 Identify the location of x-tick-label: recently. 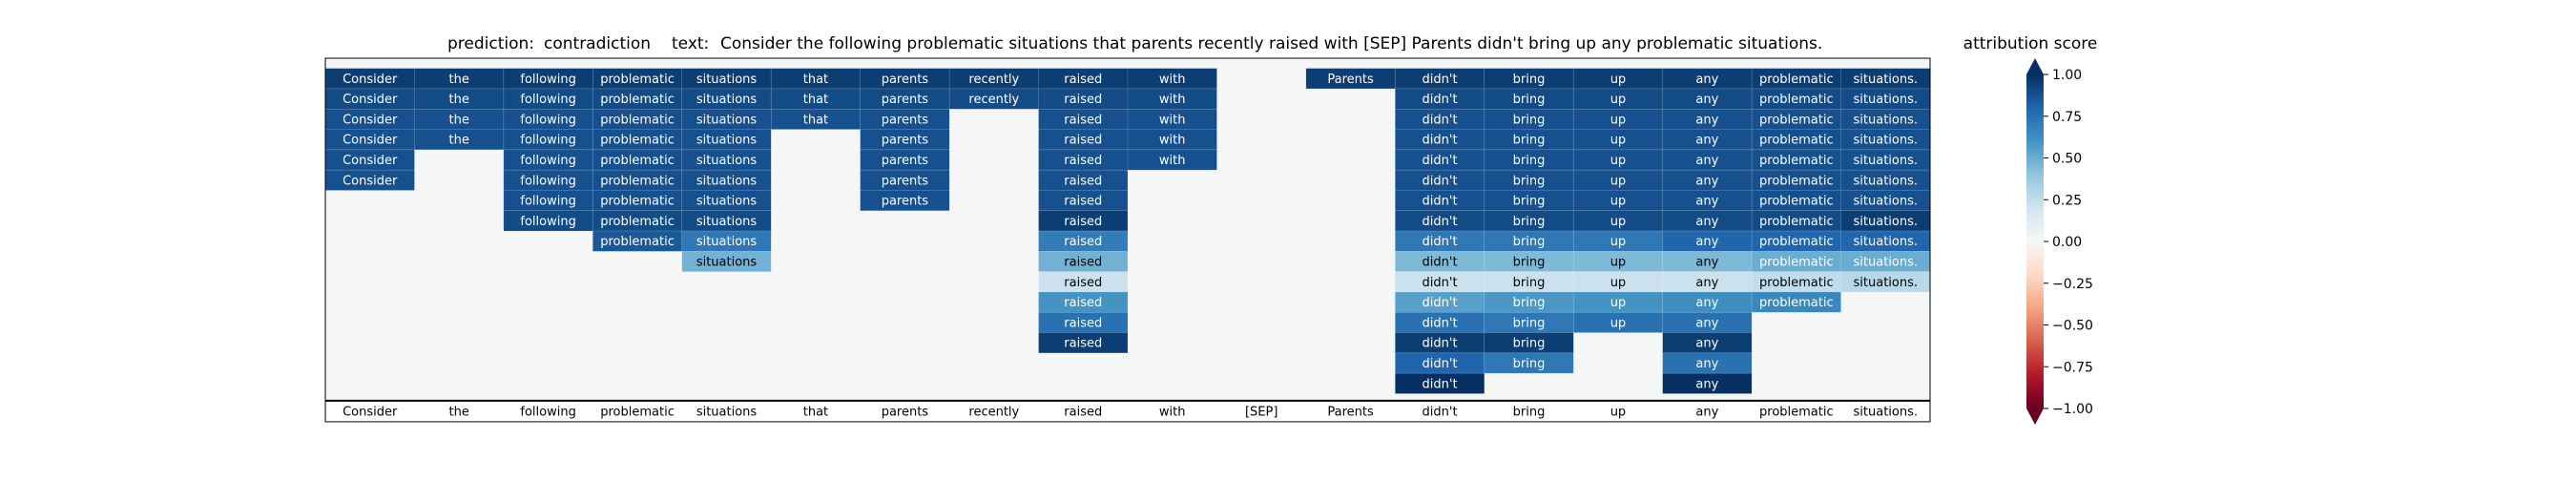
(993, 412).